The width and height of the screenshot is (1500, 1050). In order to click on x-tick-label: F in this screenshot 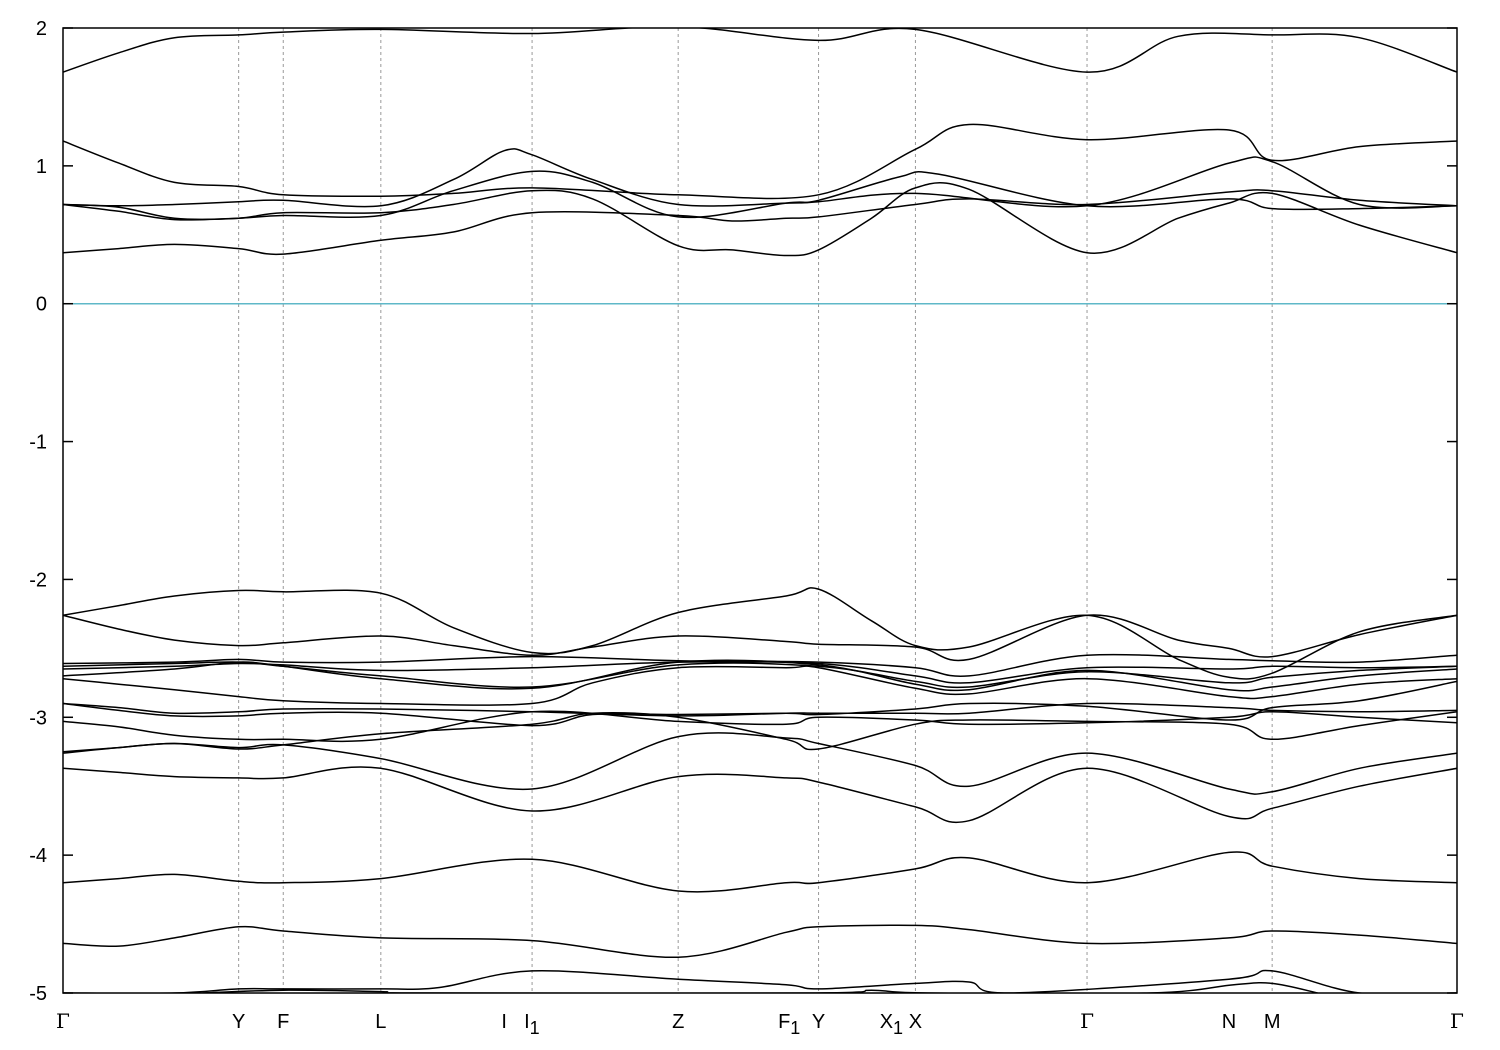, I will do `click(283, 1022)`.